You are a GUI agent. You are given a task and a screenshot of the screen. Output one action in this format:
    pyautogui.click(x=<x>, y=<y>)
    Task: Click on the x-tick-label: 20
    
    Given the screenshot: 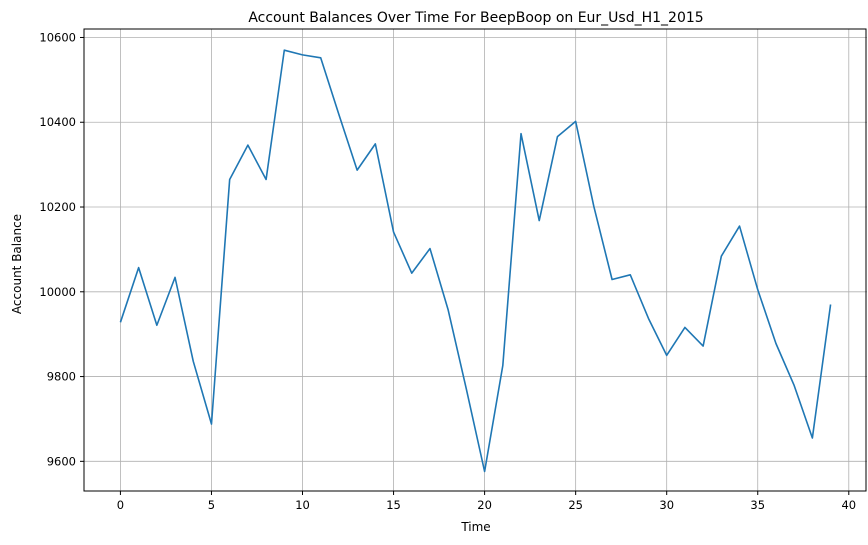 What is the action you would take?
    pyautogui.click(x=484, y=505)
    